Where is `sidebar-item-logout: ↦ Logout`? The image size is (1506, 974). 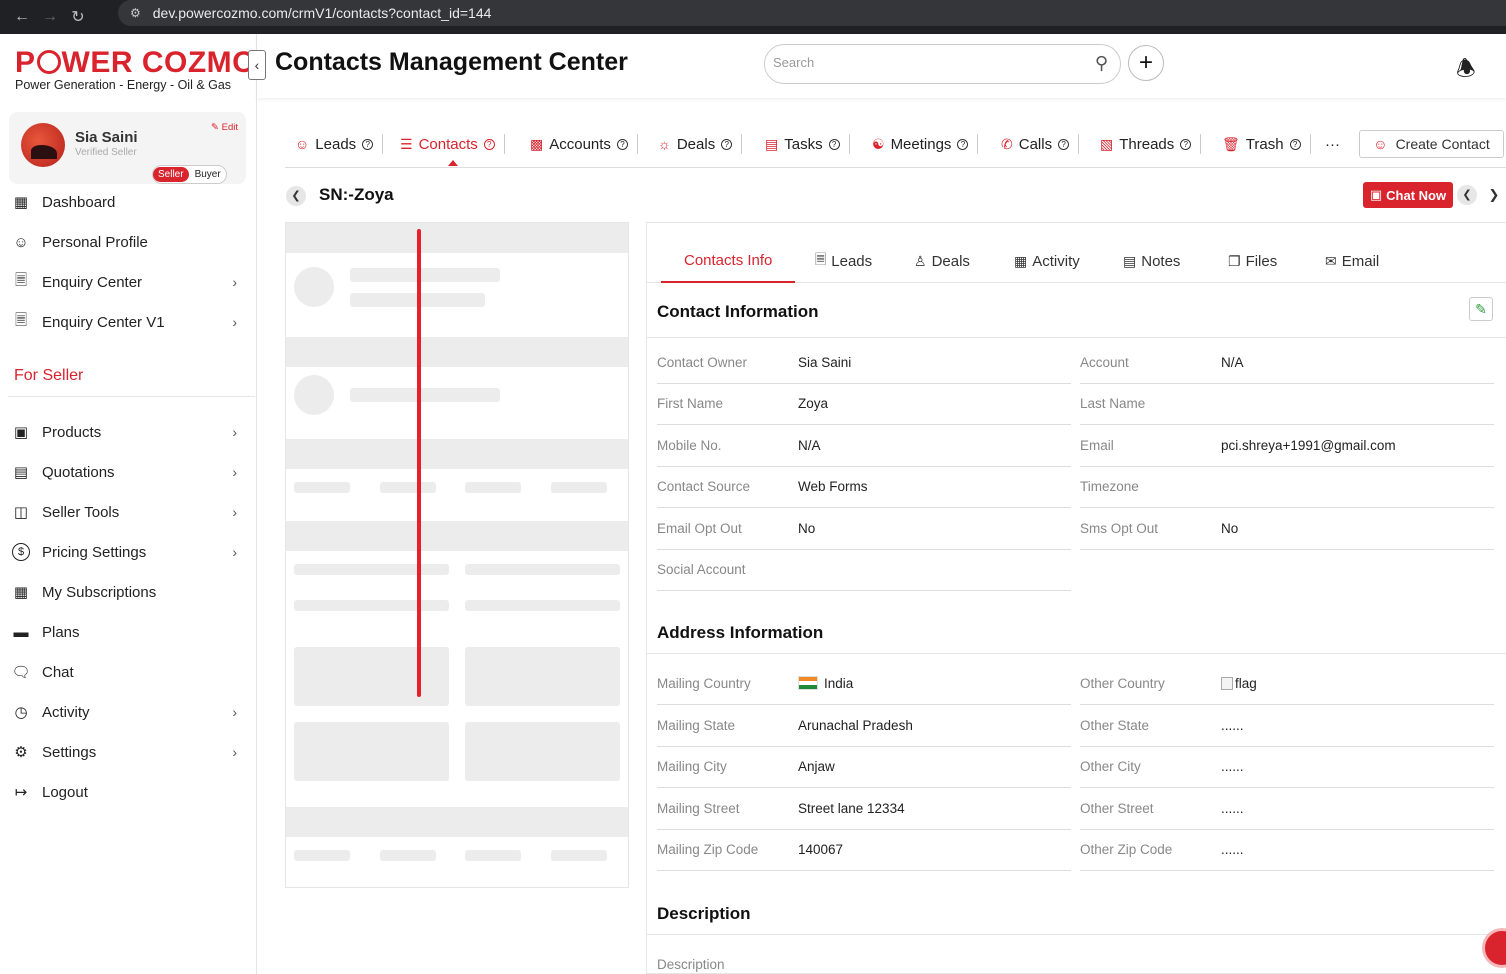 sidebar-item-logout: ↦ Logout is located at coordinates (128, 792).